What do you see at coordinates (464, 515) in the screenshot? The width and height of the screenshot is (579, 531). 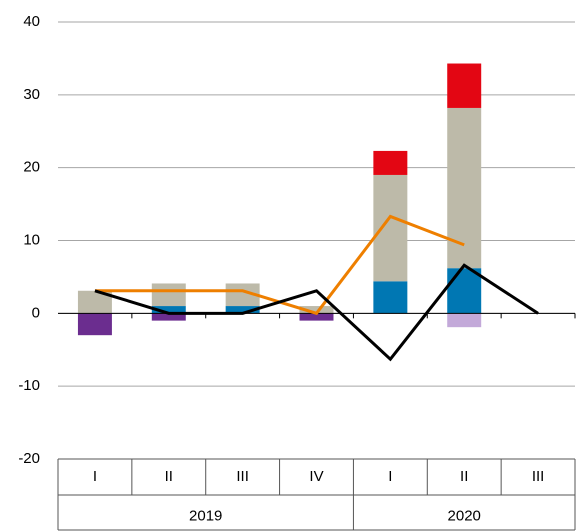 I see `x-group-label: 2020` at bounding box center [464, 515].